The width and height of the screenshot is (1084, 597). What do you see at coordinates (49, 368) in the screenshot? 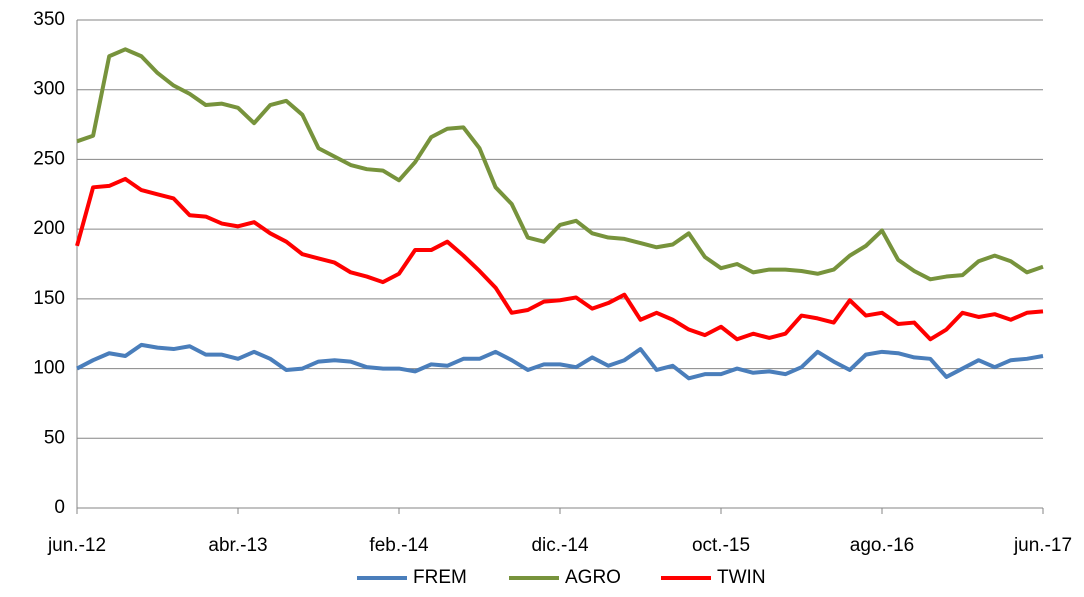
I see `y-tick-label: 100` at bounding box center [49, 368].